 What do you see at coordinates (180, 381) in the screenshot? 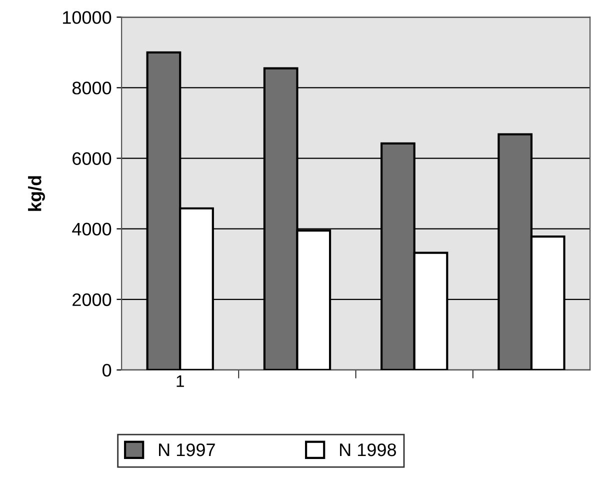
I see `x-tick-label: 1` at bounding box center [180, 381].